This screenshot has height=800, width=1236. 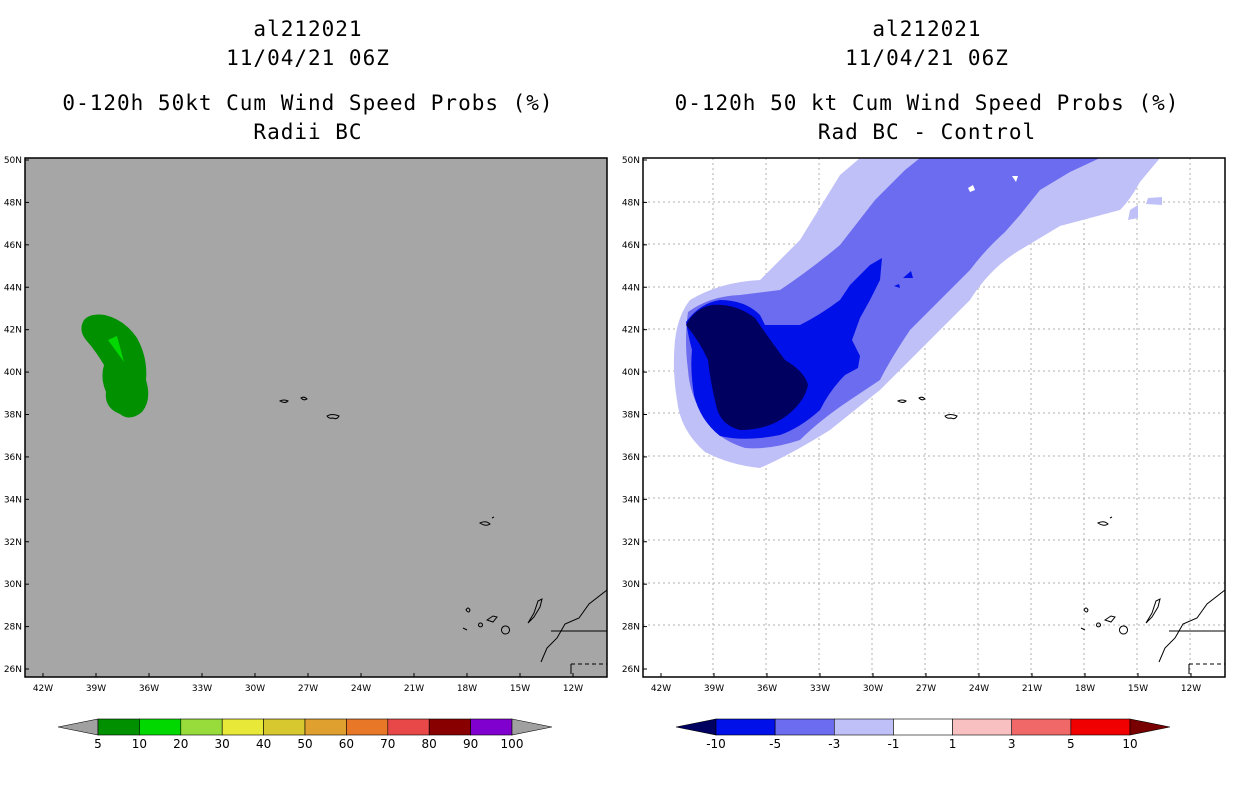 What do you see at coordinates (661, 689) in the screenshot?
I see `right-lon-label: 42W` at bounding box center [661, 689].